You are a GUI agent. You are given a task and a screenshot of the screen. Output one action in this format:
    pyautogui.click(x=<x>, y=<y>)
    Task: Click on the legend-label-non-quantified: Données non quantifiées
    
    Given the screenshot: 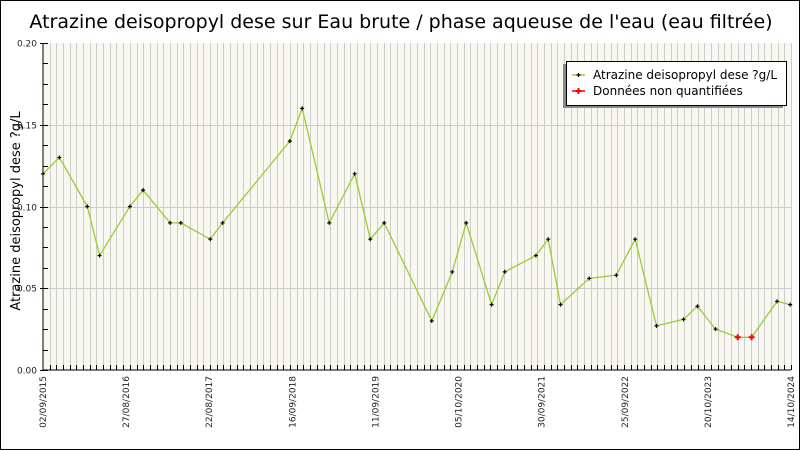 What is the action you would take?
    pyautogui.click(x=668, y=91)
    